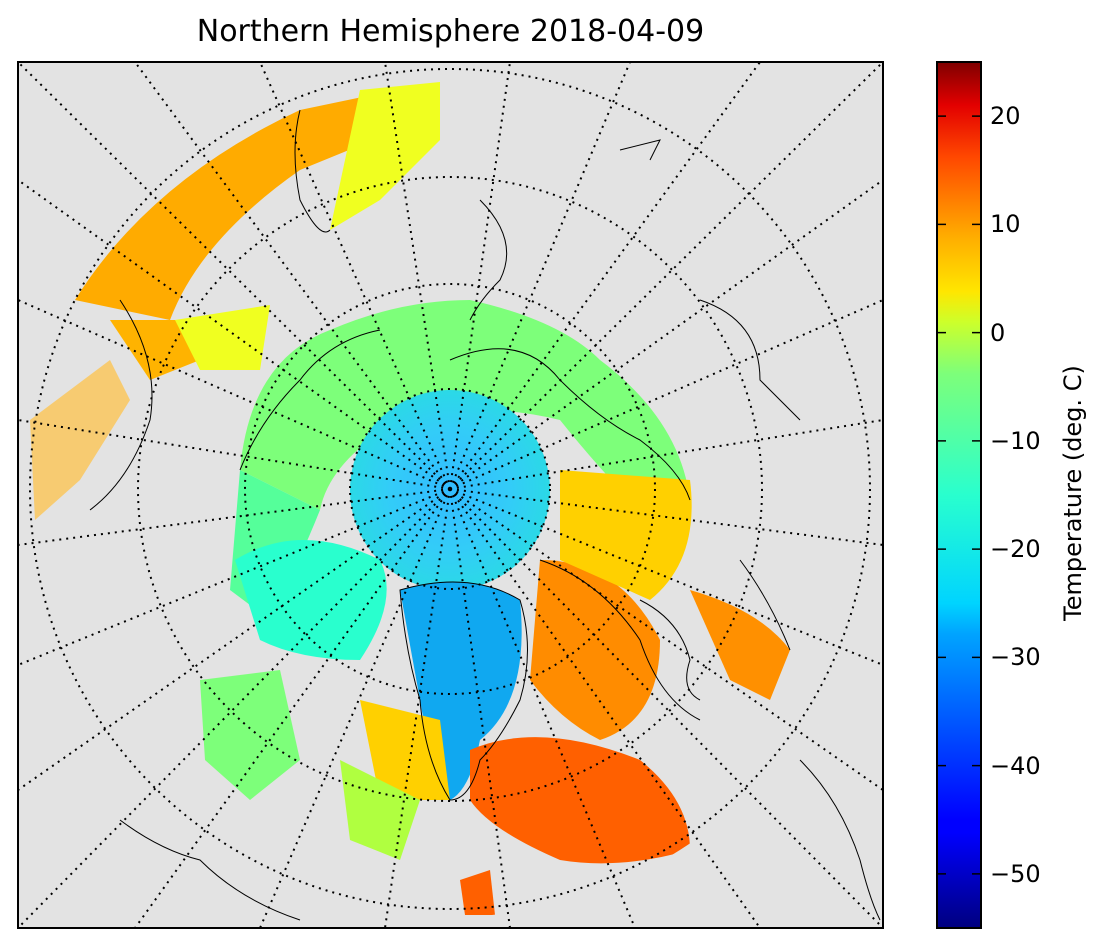 The image size is (1108, 946). Describe the element at coordinates (1005, 116) in the screenshot. I see `colorbar-tick-label: 20` at that location.